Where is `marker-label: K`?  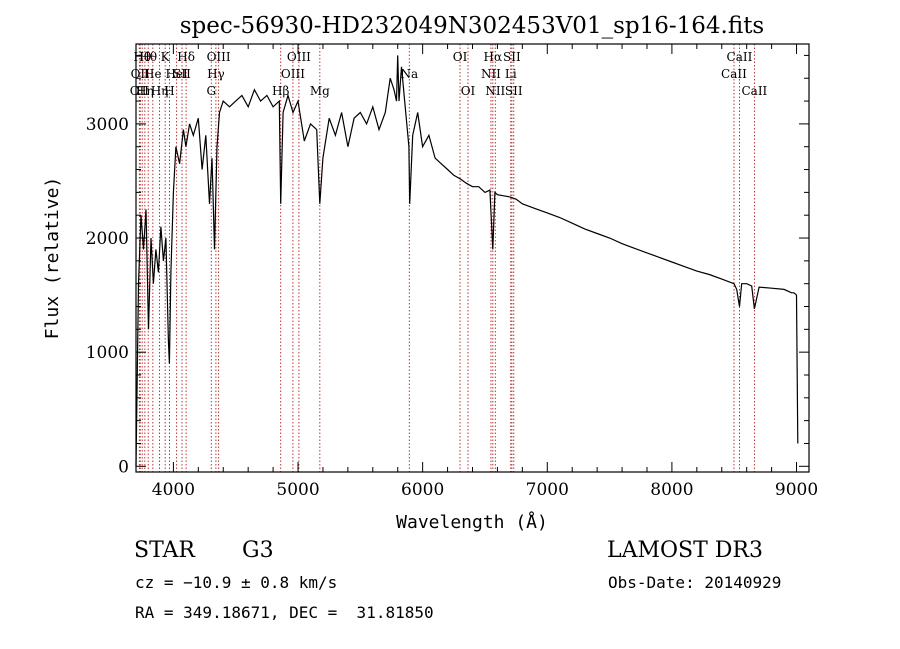 marker-label: K is located at coordinates (166, 57).